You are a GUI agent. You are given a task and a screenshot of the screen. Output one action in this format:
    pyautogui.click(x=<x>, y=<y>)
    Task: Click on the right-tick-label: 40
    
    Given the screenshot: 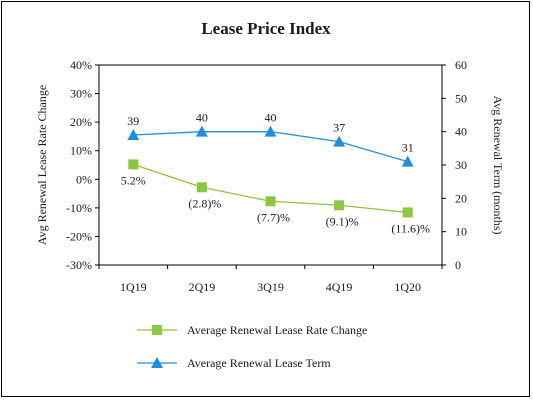 What is the action you would take?
    pyautogui.click(x=461, y=132)
    